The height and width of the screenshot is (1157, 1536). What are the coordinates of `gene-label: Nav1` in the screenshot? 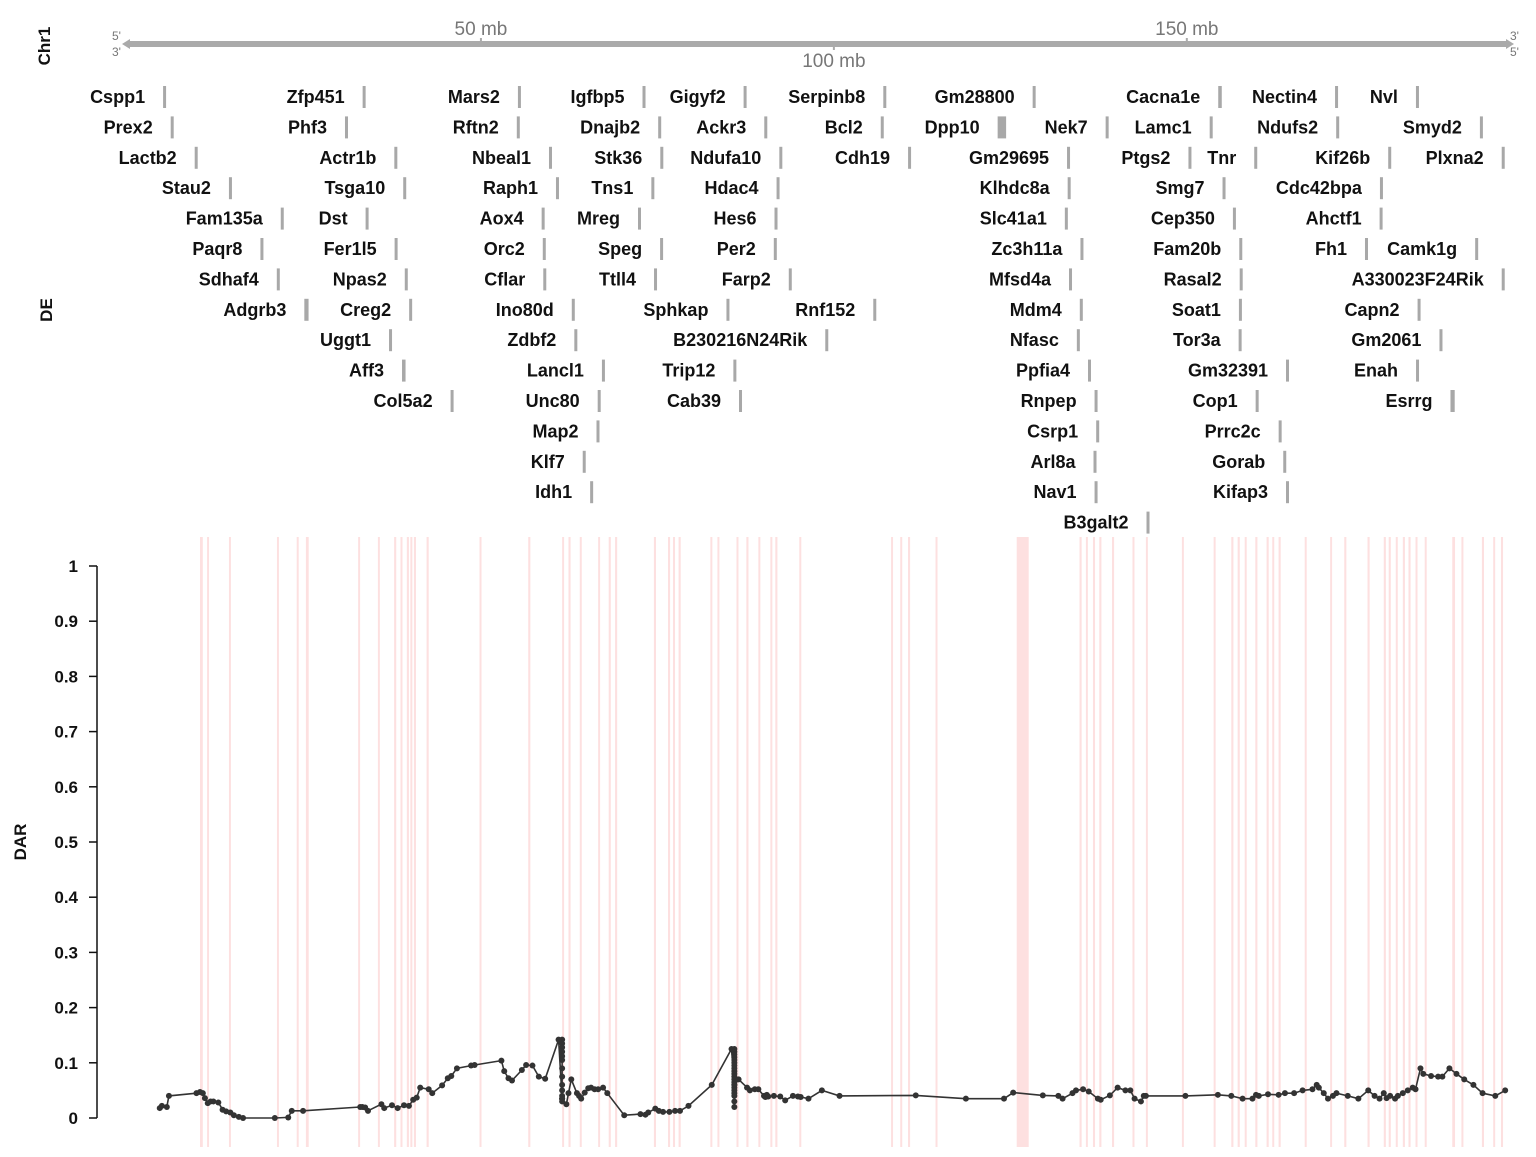 It's located at (1055, 492).